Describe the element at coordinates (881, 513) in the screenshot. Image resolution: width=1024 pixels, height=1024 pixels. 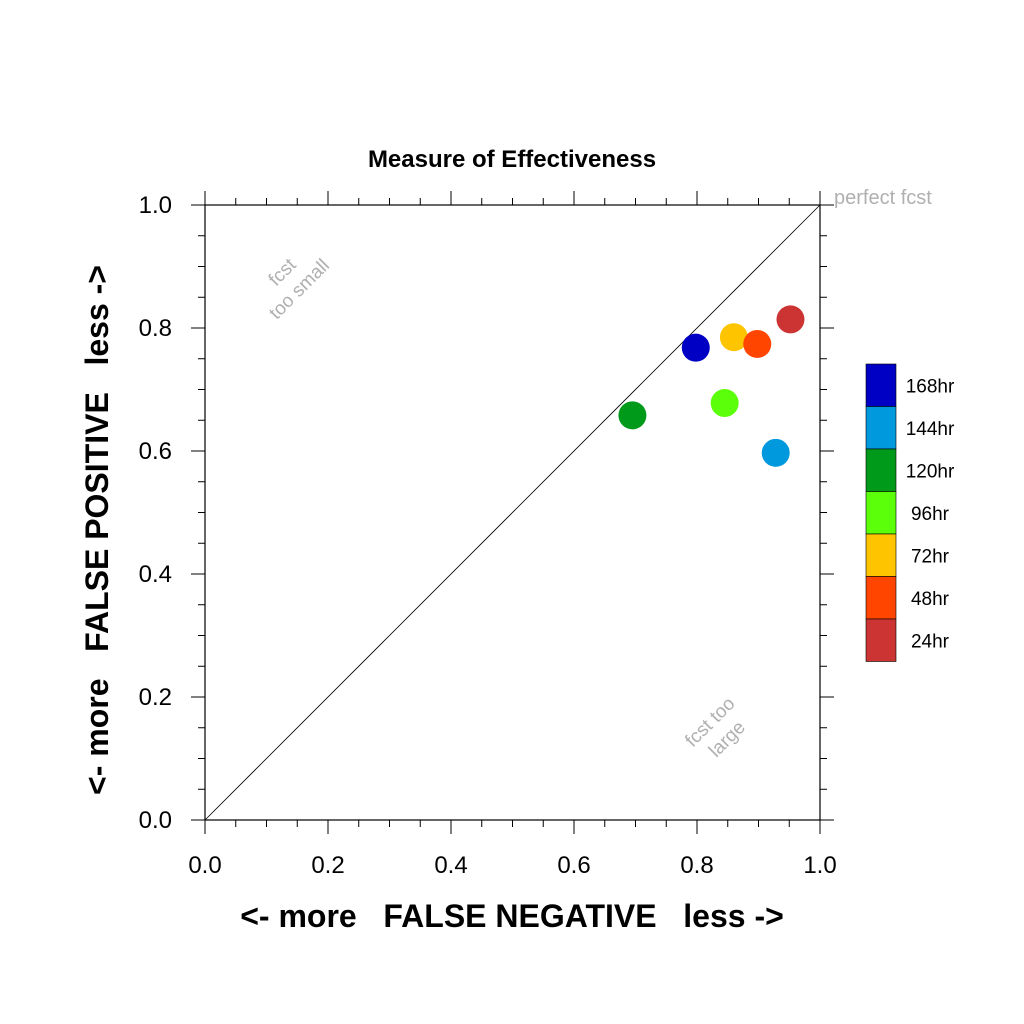
I see `legend-swatch-96hr` at that location.